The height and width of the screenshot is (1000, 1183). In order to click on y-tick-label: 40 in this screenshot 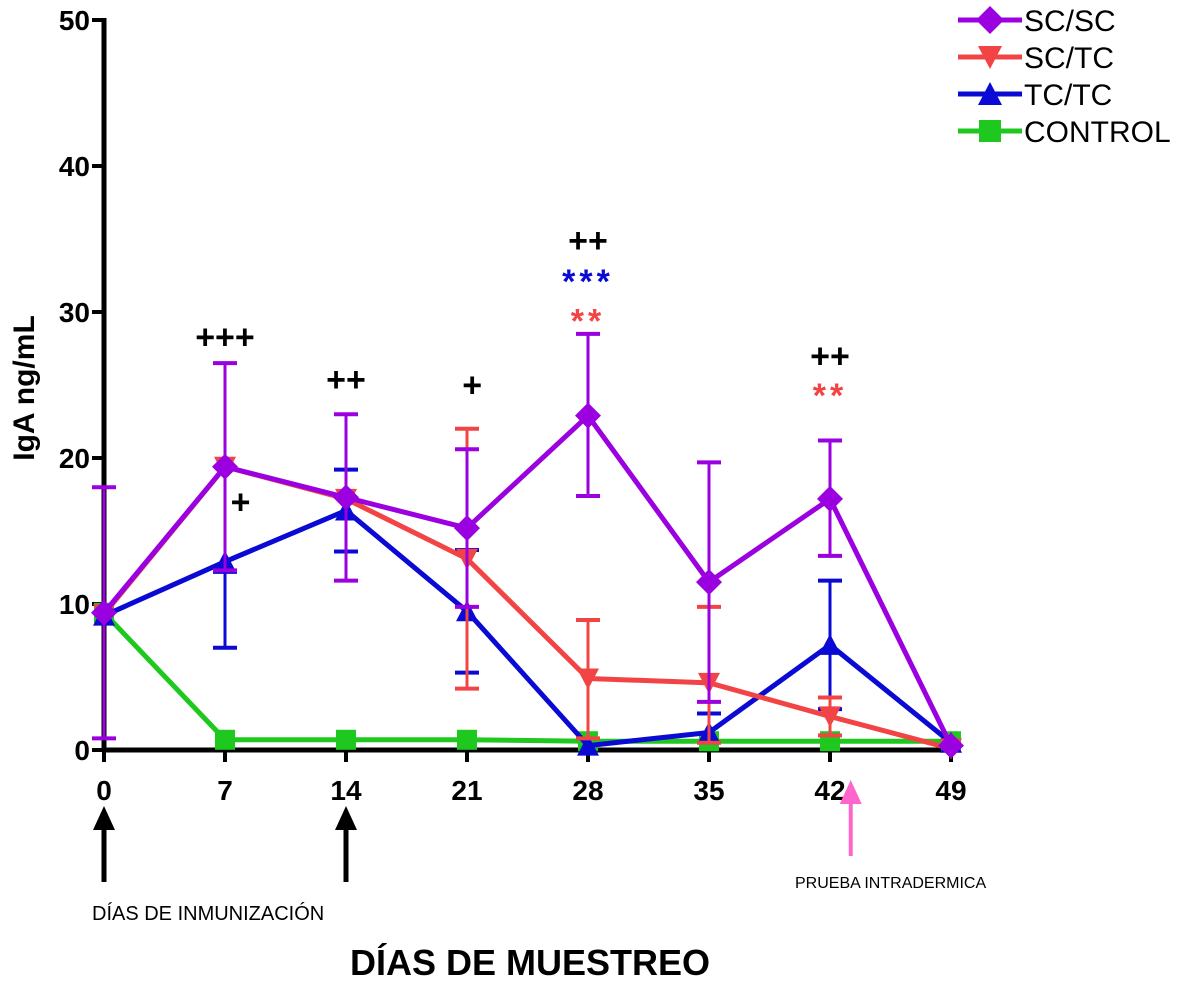, I will do `click(74, 166)`.